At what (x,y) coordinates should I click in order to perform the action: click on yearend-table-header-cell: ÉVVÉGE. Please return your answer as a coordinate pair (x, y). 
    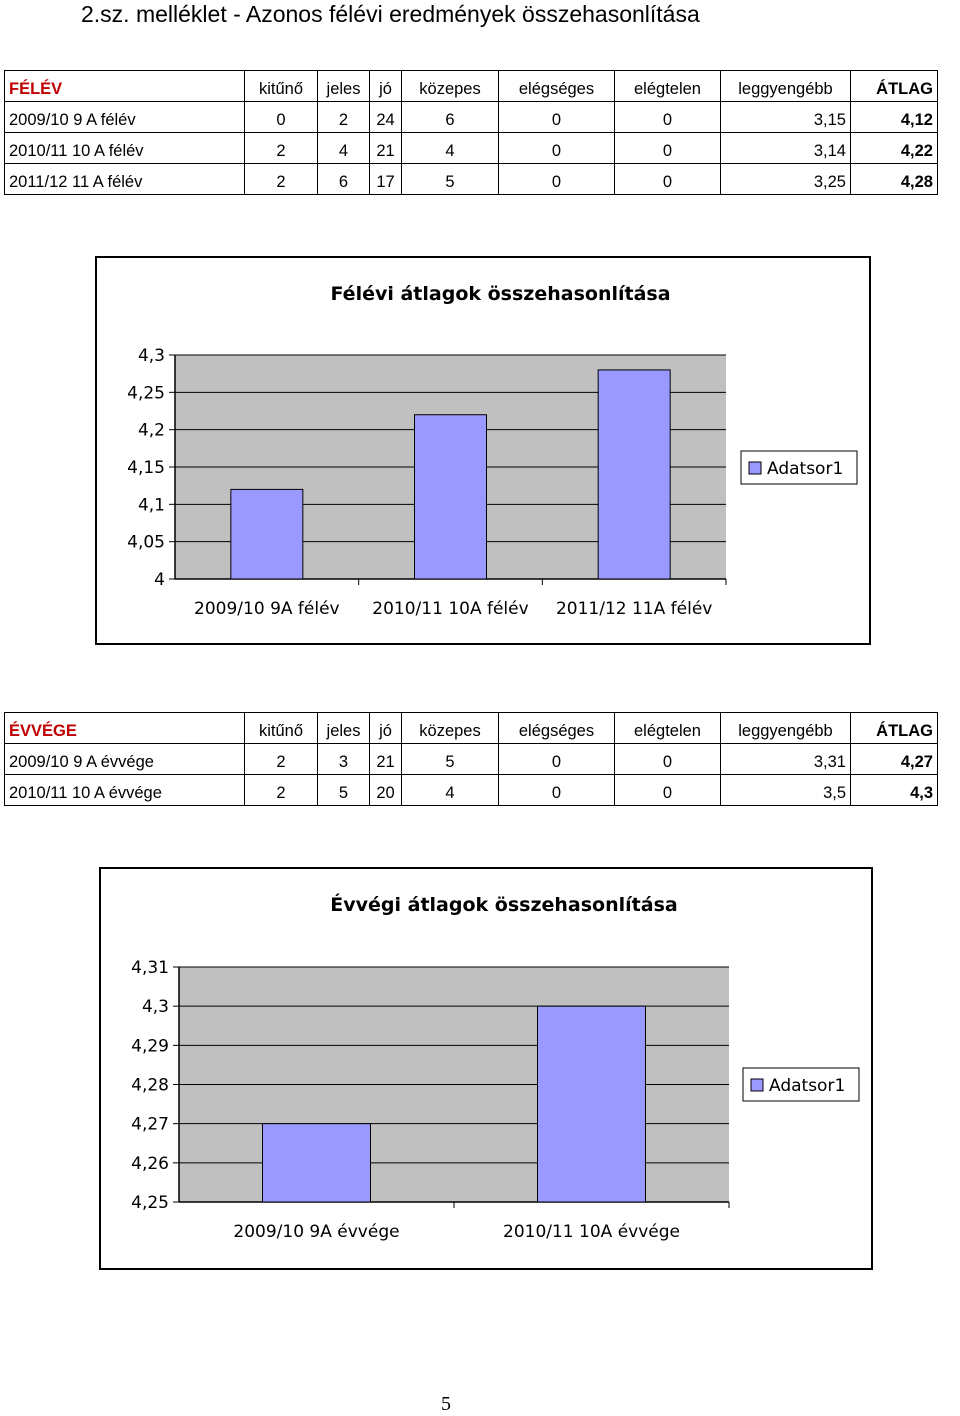
    Looking at the image, I should click on (124, 728).